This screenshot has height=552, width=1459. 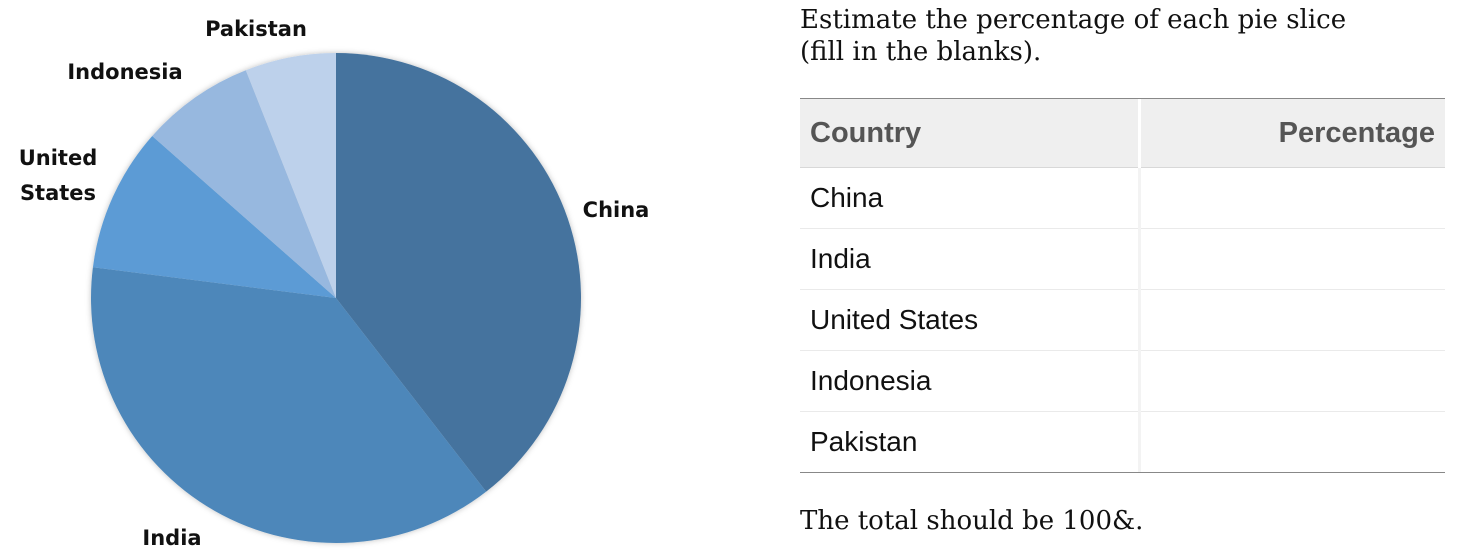 What do you see at coordinates (458, 272) in the screenshot?
I see `pie-slice-china` at bounding box center [458, 272].